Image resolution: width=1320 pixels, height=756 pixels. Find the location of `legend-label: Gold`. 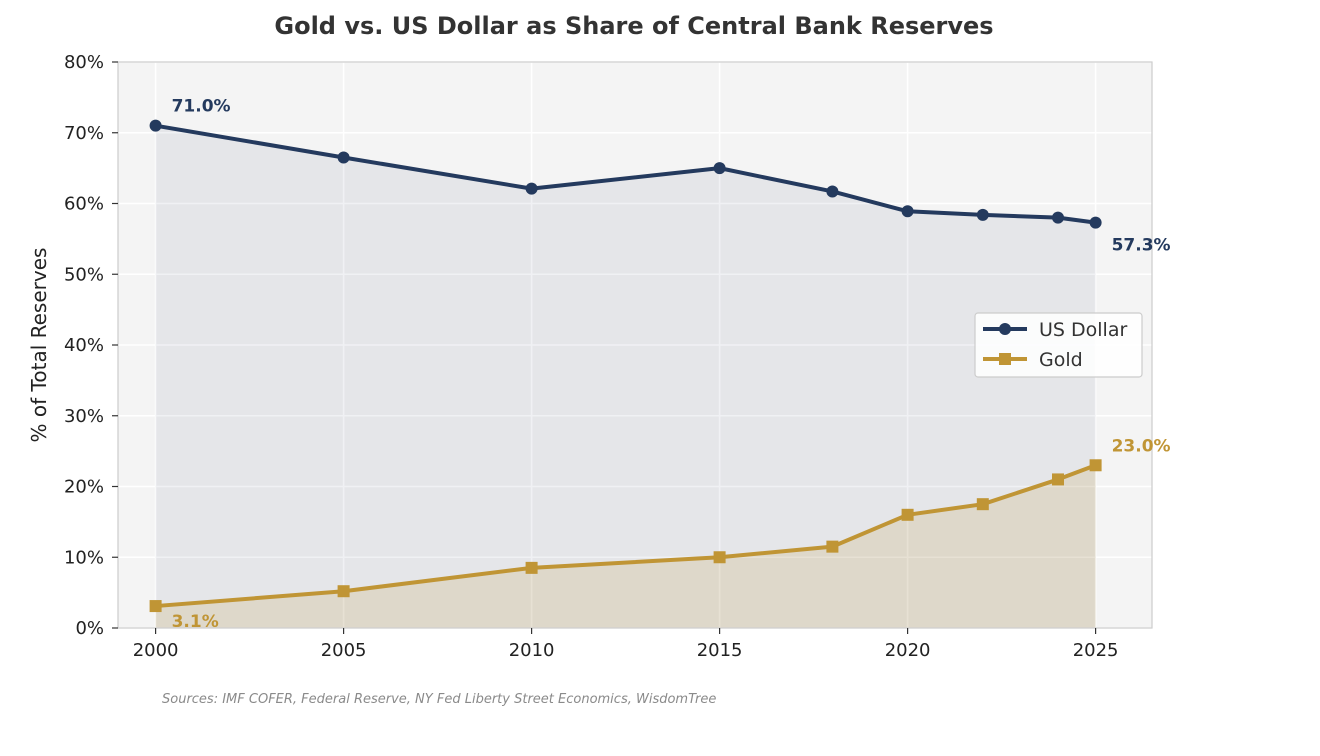

legend-label: Gold is located at coordinates (1061, 360).